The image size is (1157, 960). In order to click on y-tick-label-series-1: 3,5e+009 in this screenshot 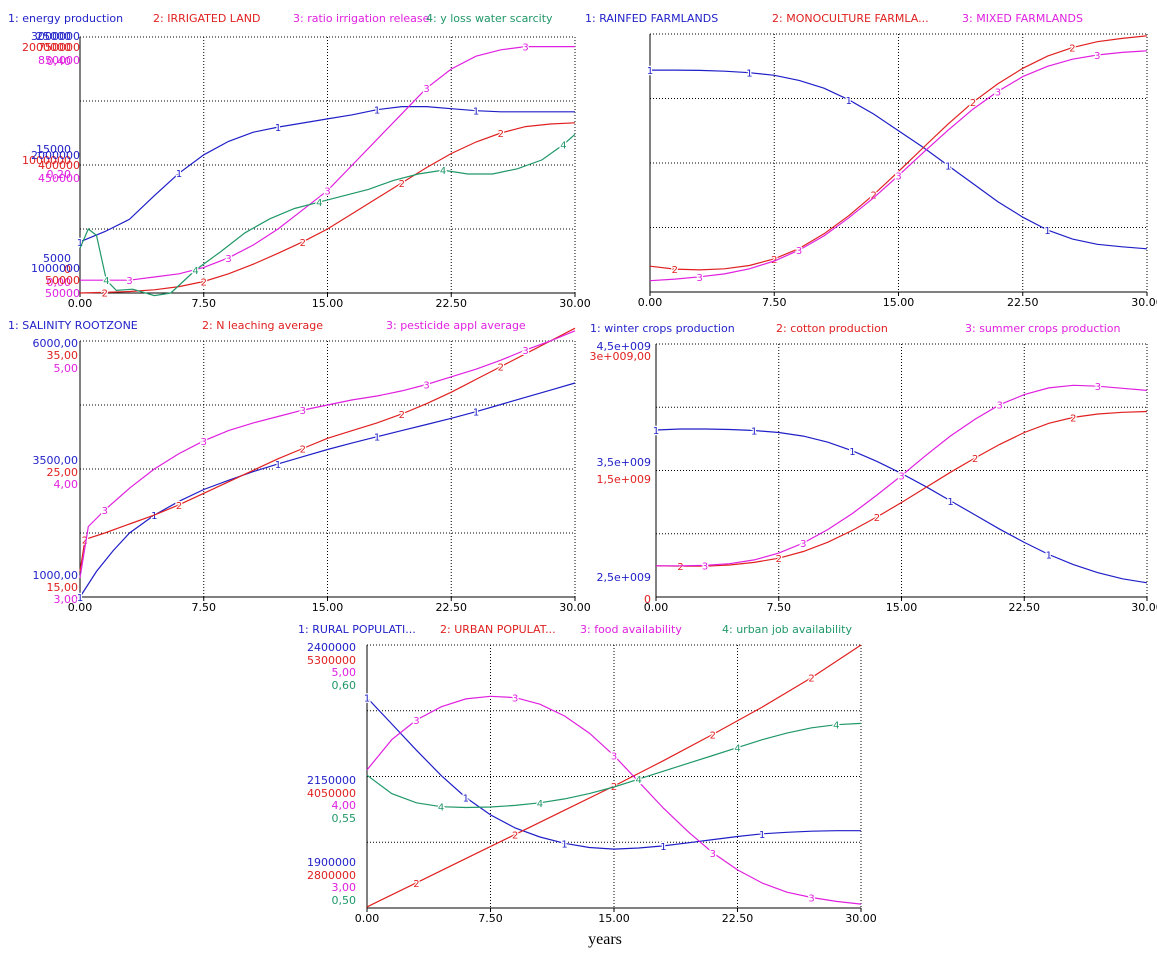, I will do `click(624, 462)`.